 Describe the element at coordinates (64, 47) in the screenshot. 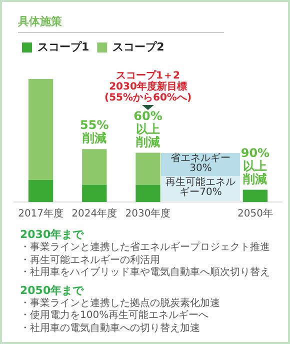

I see `legend-label: スコープ1` at that location.